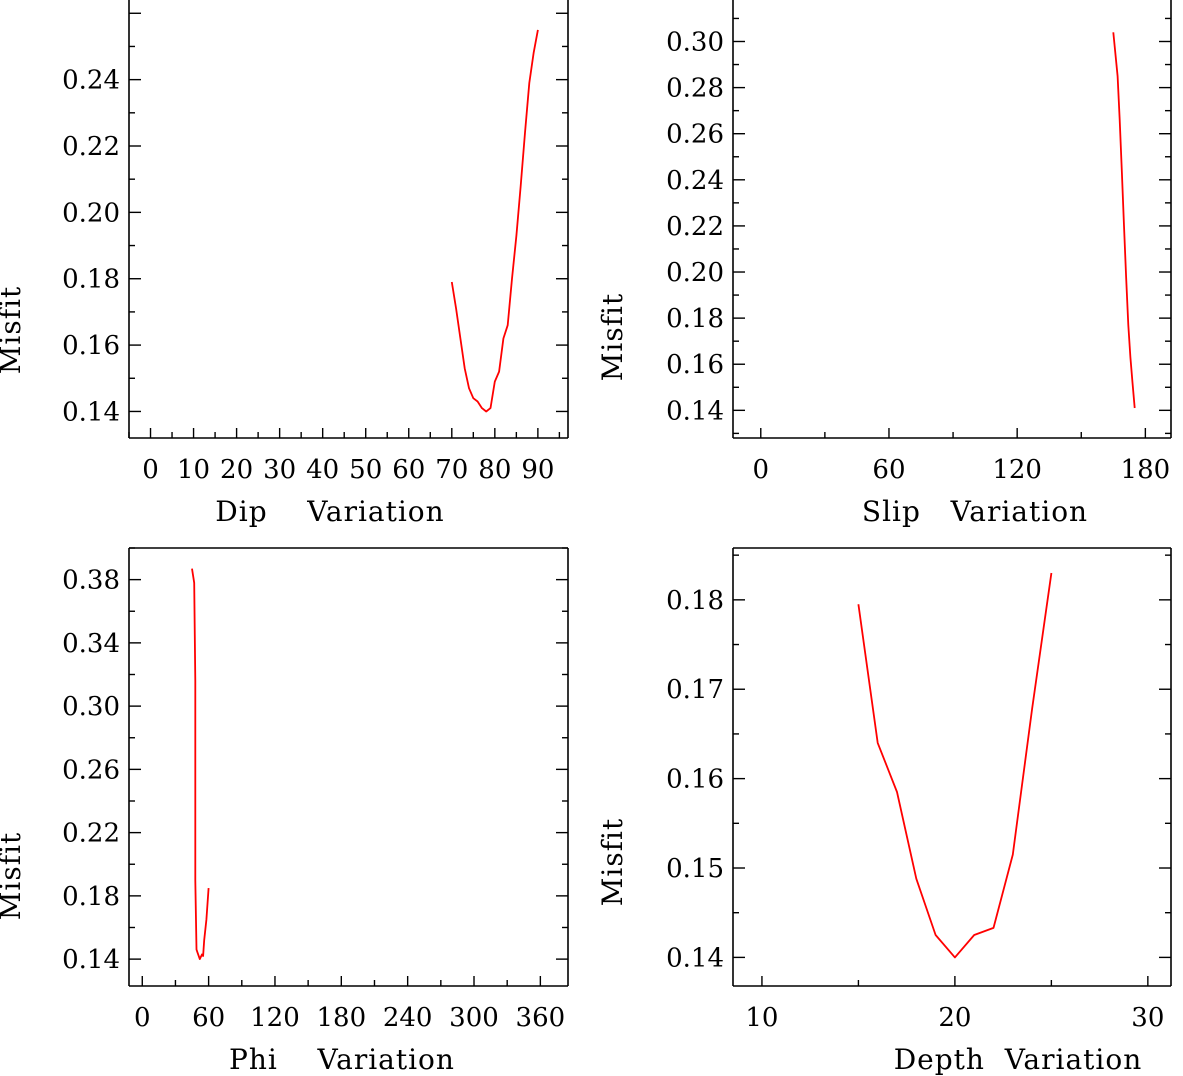  Describe the element at coordinates (275, 1018) in the screenshot. I see `phi-xtick-label: 120` at that location.